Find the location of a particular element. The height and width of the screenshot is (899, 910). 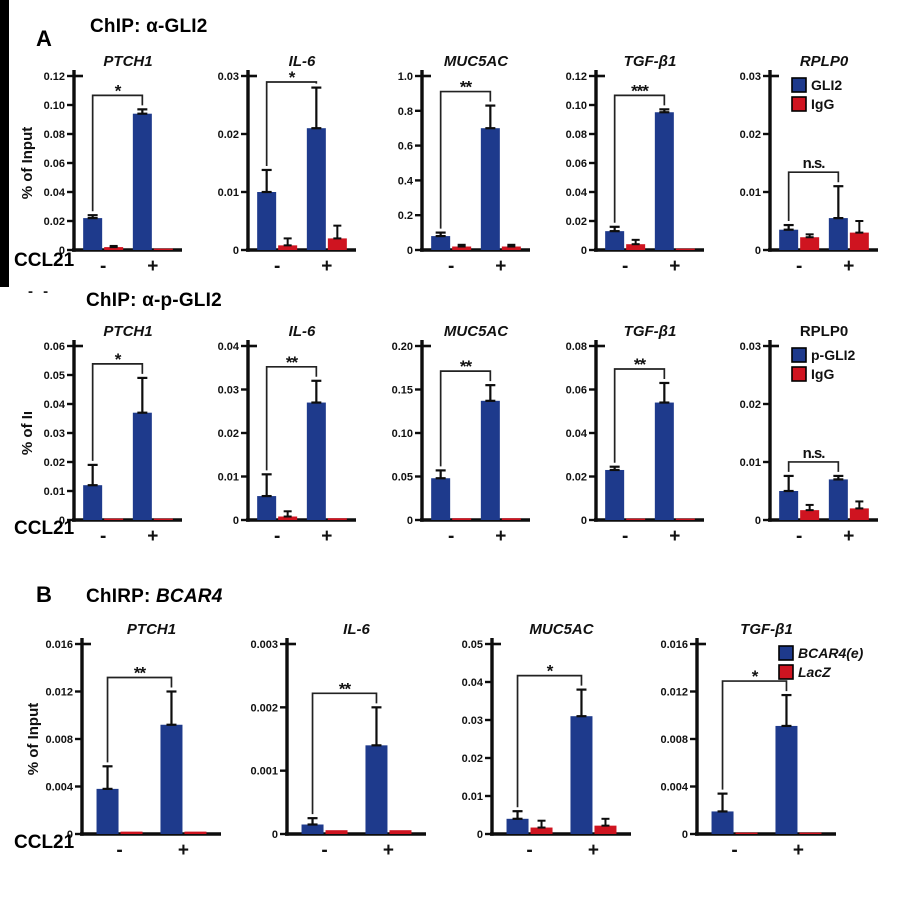

bar-chart-TGF-β1: TGF-β1 0 0.02 0.04 0.06 0.08 0.10 0.12 - + *** is located at coordinates (635, 165).